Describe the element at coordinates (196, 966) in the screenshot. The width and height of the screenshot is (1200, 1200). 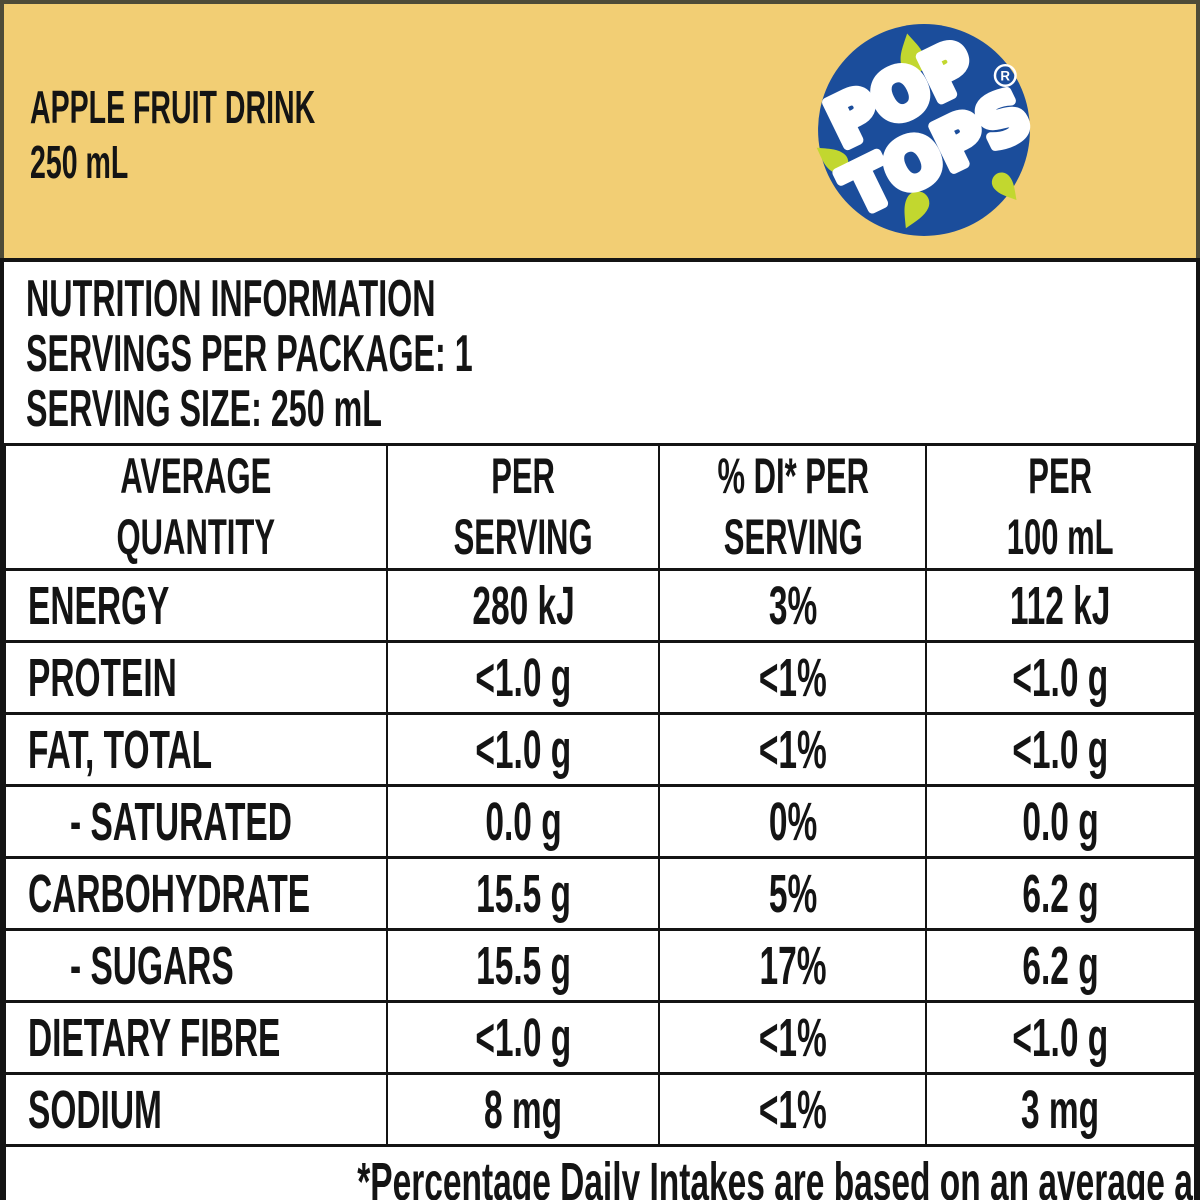
I see `row-label: - SUGARS` at that location.